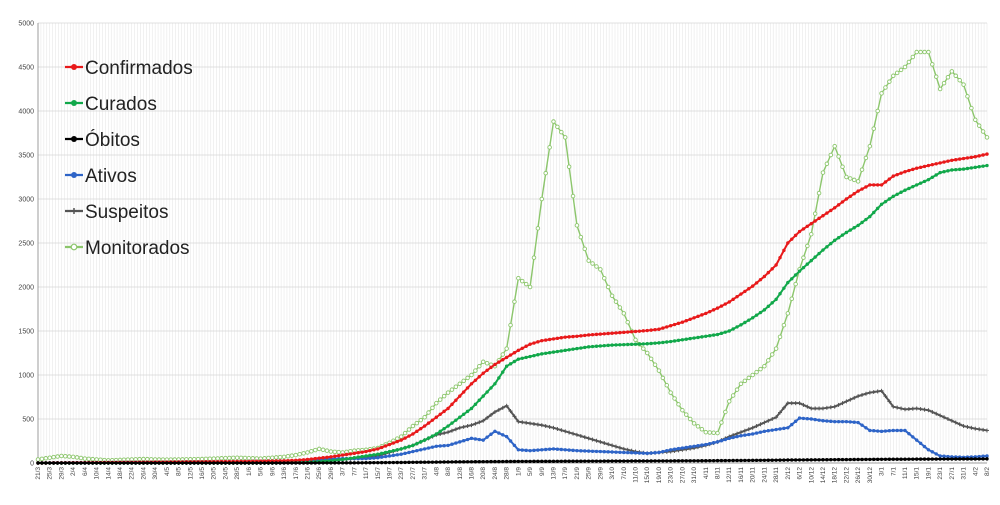 This screenshot has width=1000, height=505. What do you see at coordinates (190, 473) in the screenshot?
I see `x-tick-label: 12/5` at bounding box center [190, 473].